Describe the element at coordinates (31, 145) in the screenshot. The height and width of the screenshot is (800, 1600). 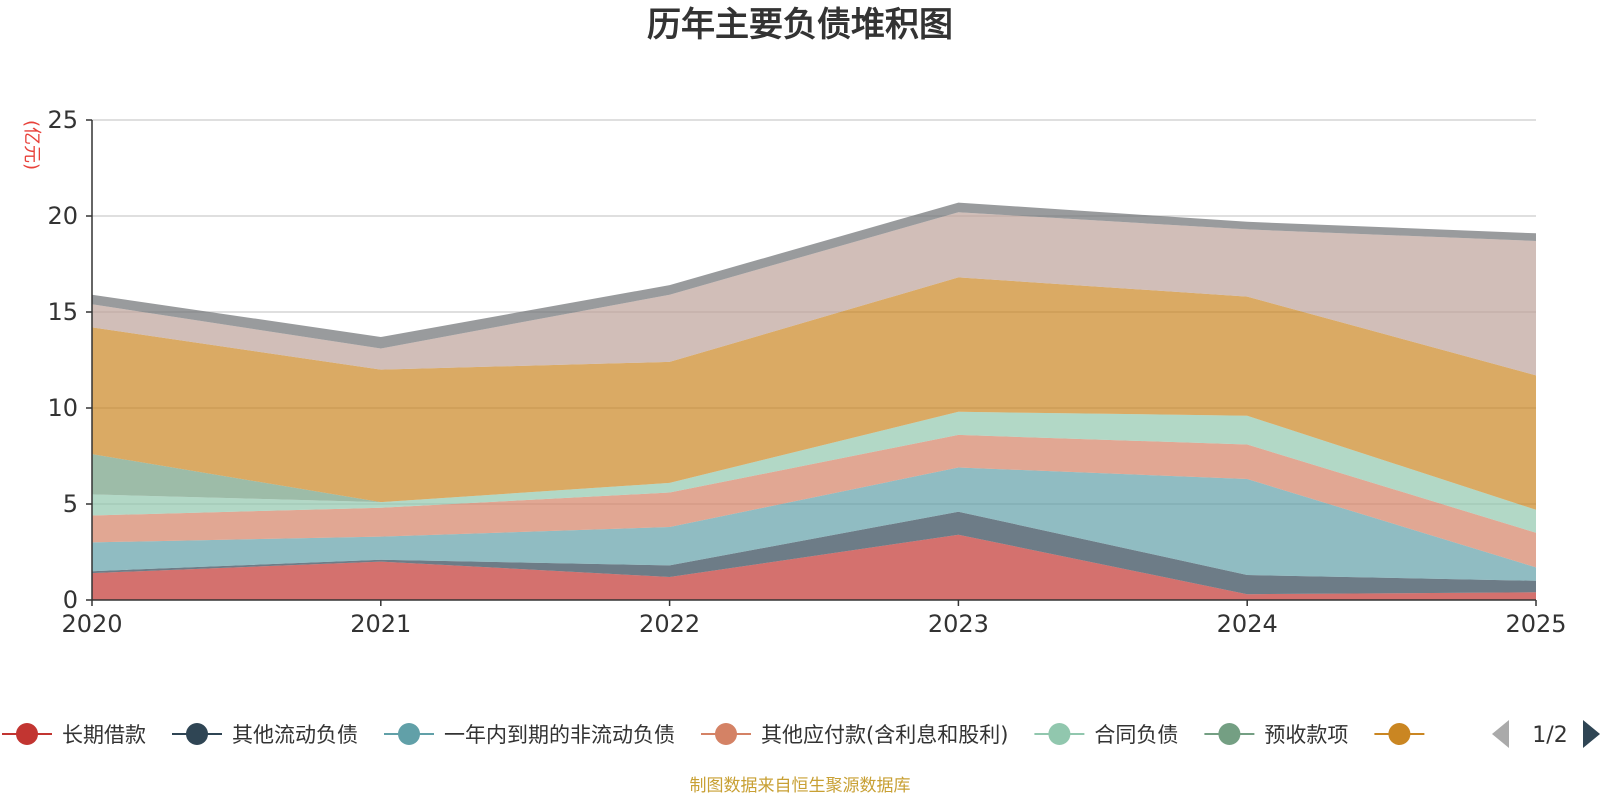
I see `y-axis-unit-label: (亿元)` at that location.